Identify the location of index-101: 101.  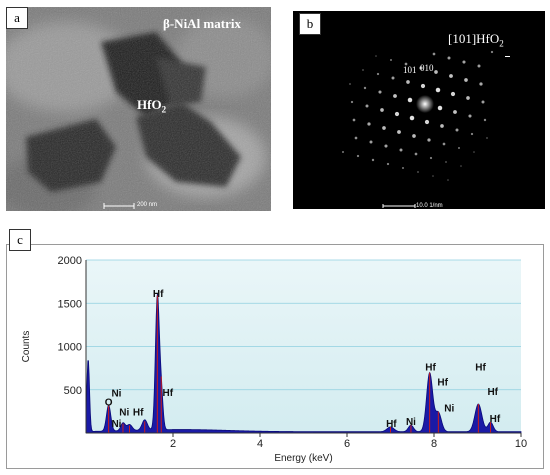
(410, 70).